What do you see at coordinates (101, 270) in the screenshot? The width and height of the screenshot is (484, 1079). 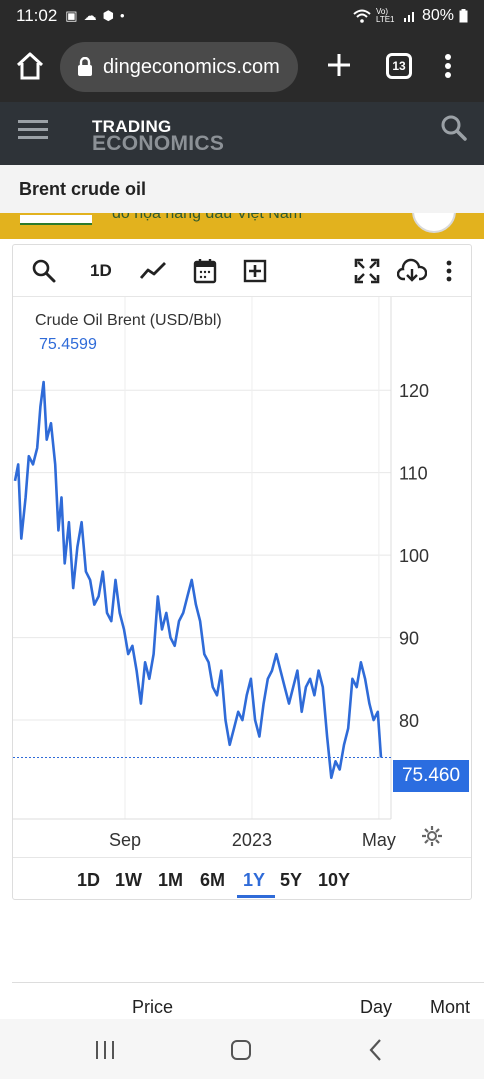 I see `interval-button: 1D` at bounding box center [101, 270].